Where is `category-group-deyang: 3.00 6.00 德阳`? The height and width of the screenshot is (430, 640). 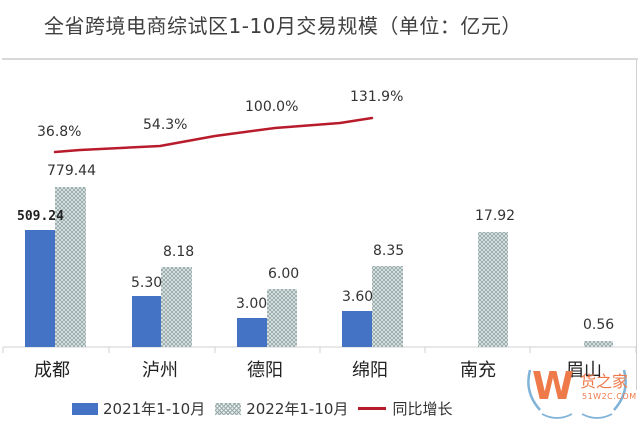
category-group-deyang: 3.00 6.00 德阳 is located at coordinates (267, 323).